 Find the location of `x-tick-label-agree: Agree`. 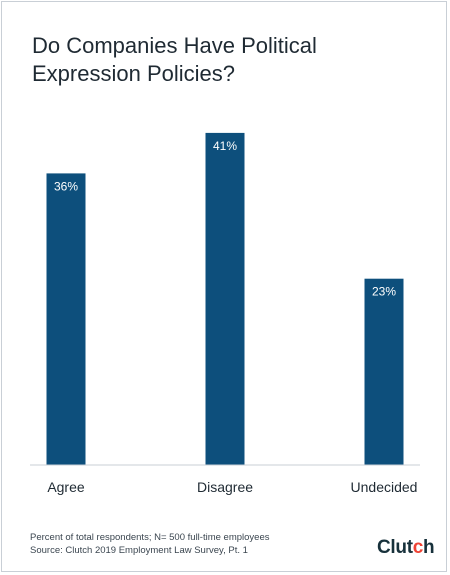

x-tick-label-agree: Agree is located at coordinates (66, 487).